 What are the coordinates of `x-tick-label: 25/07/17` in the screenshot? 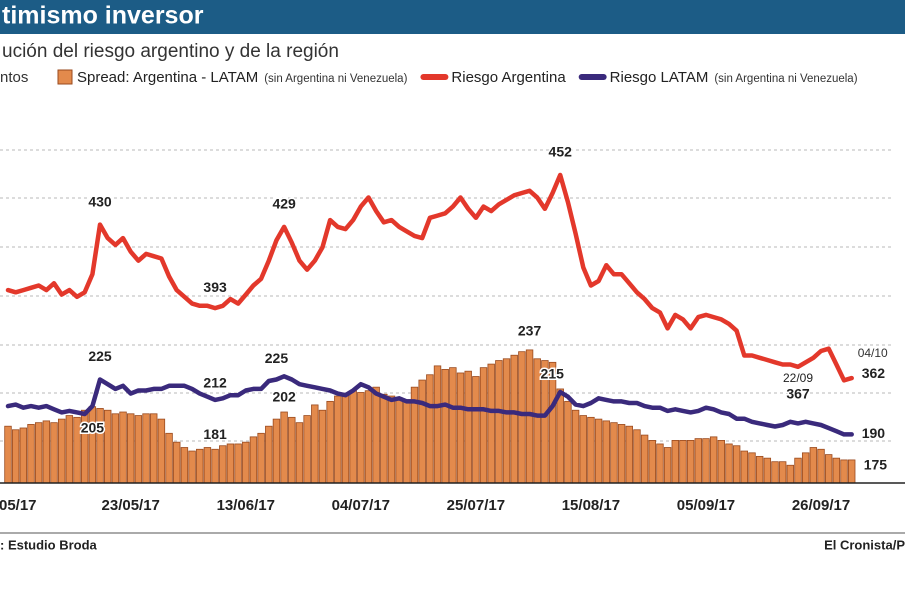 It's located at (476, 505).